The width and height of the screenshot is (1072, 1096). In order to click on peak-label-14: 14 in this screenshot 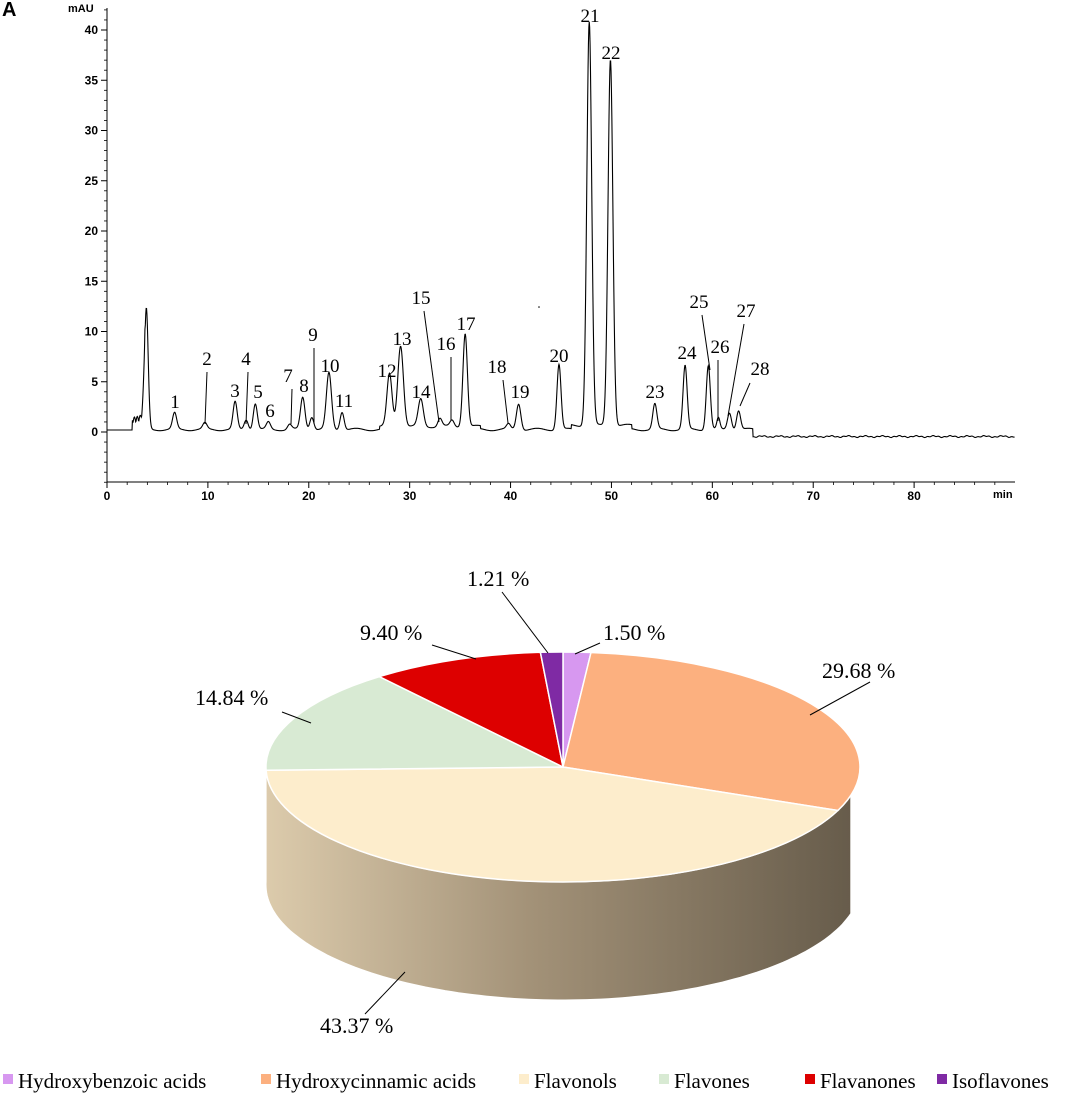, I will do `click(422, 392)`.